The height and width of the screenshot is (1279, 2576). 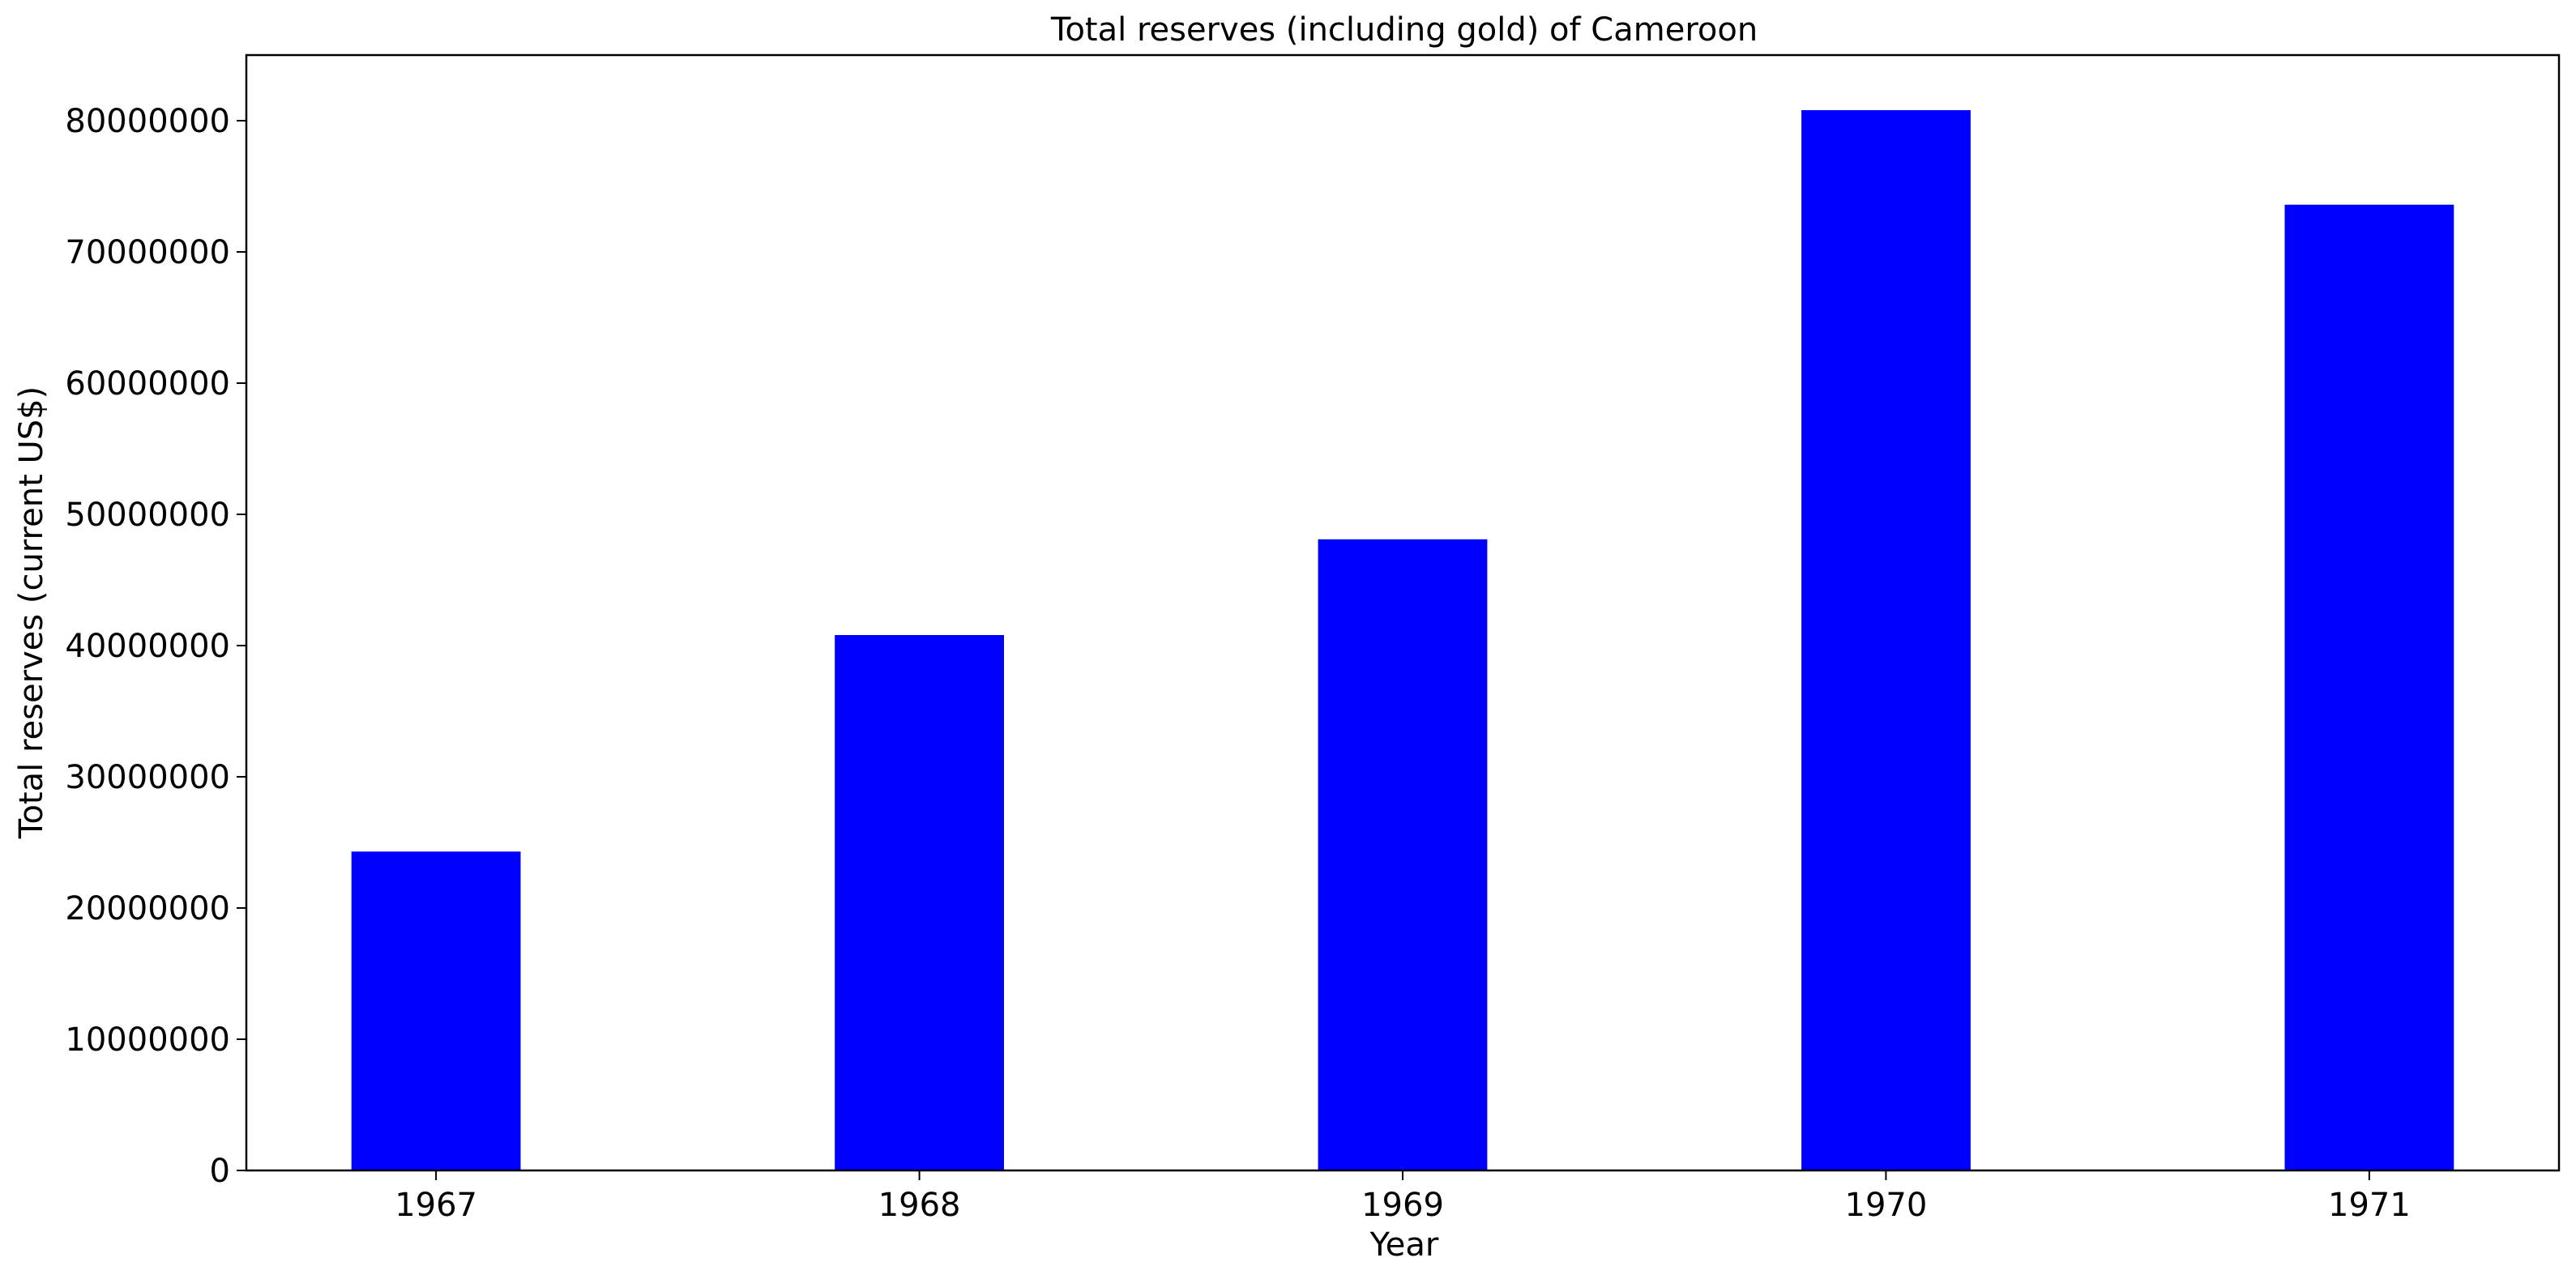 What do you see at coordinates (2369, 687) in the screenshot?
I see `bar-1971` at bounding box center [2369, 687].